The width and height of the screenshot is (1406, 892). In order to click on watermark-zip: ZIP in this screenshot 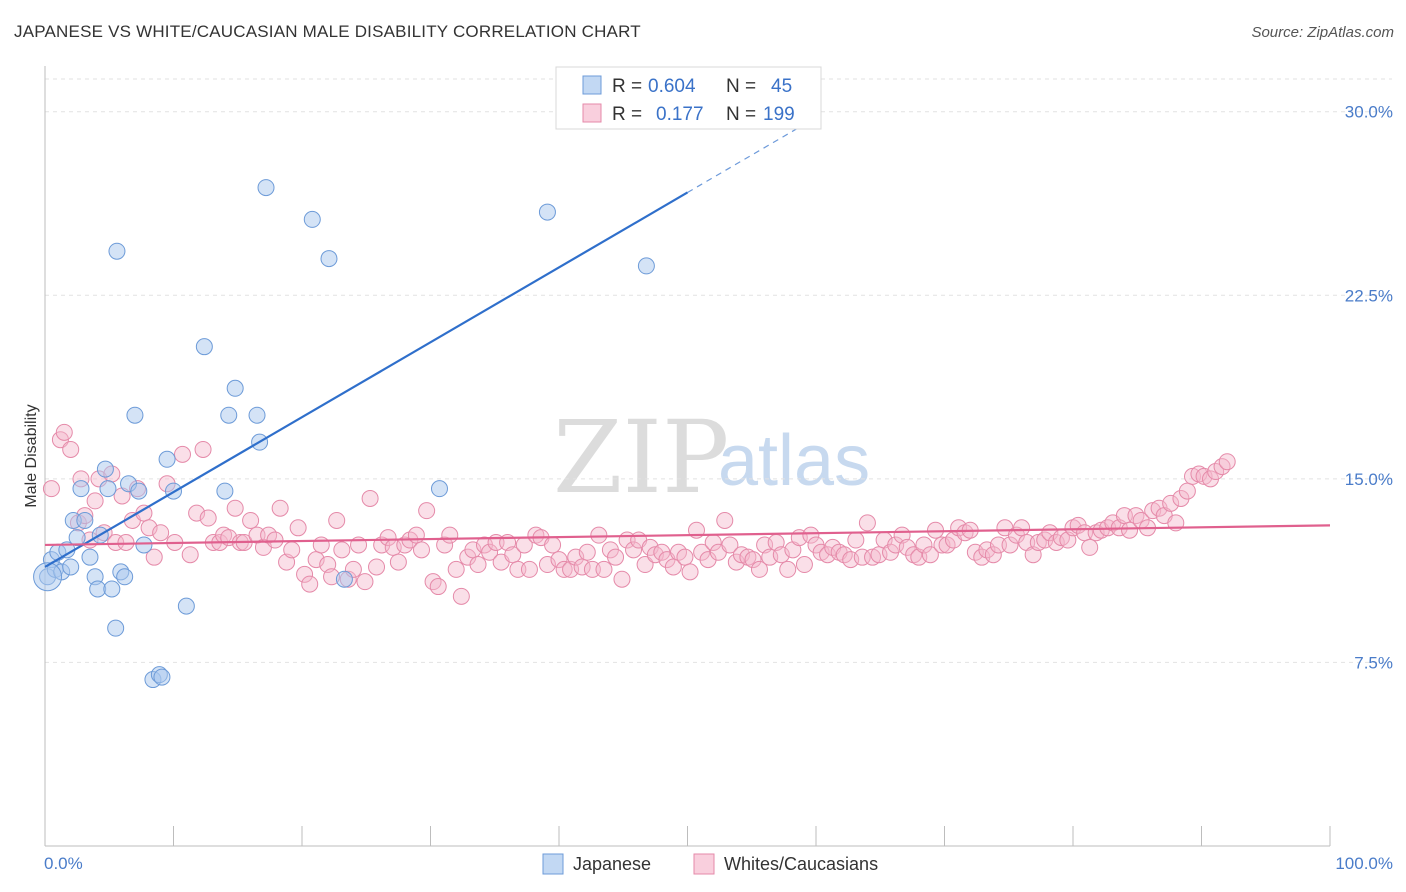, I will do `click(641, 457)`.